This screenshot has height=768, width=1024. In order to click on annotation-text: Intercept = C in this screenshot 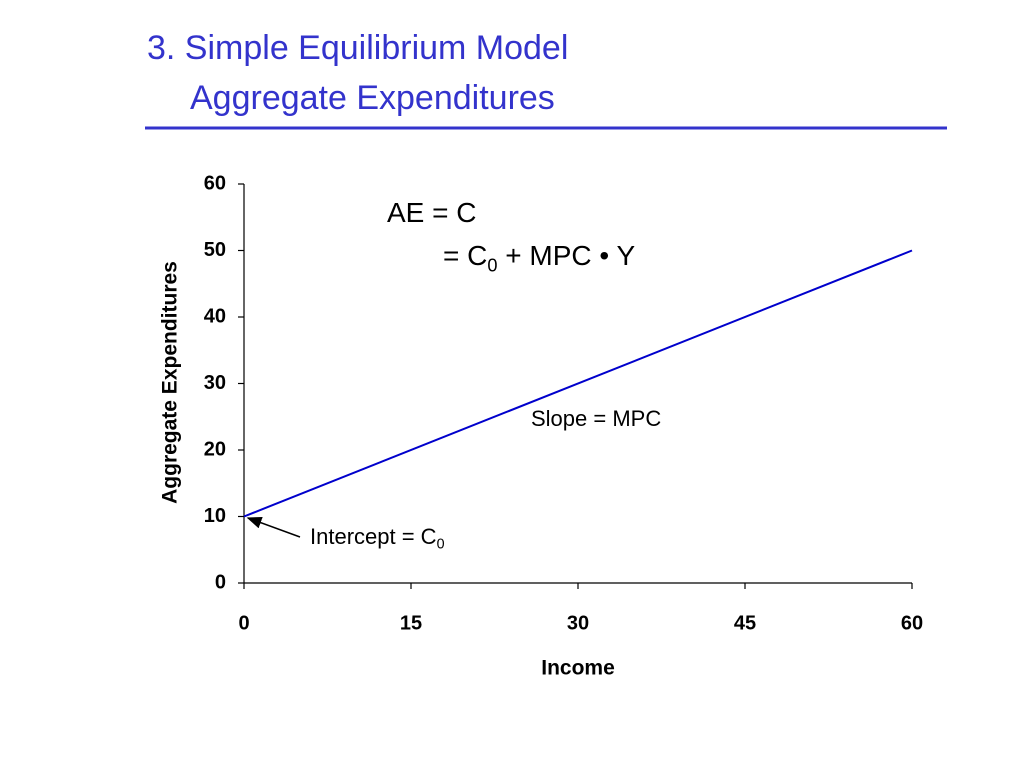, I will do `click(373, 536)`.